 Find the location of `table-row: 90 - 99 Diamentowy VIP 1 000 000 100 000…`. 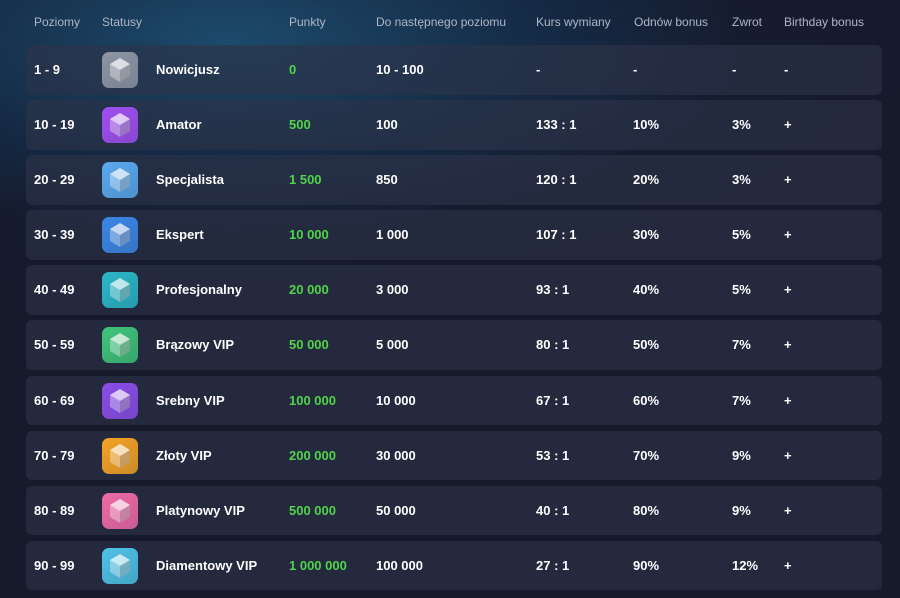

table-row: 90 - 99 Diamentowy VIP 1 000 000 100 000… is located at coordinates (454, 565).